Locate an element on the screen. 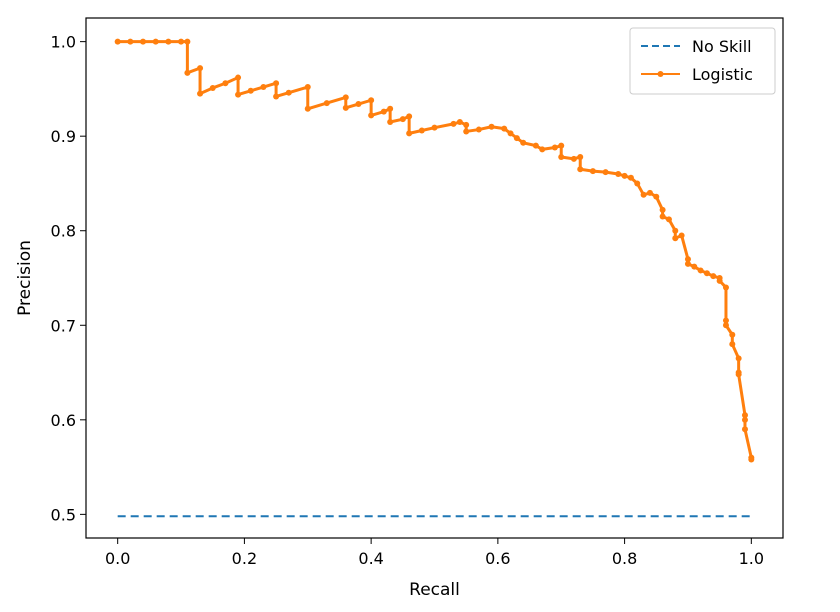 The height and width of the screenshot is (612, 840). x-tick-label: 0.4 is located at coordinates (370, 558).